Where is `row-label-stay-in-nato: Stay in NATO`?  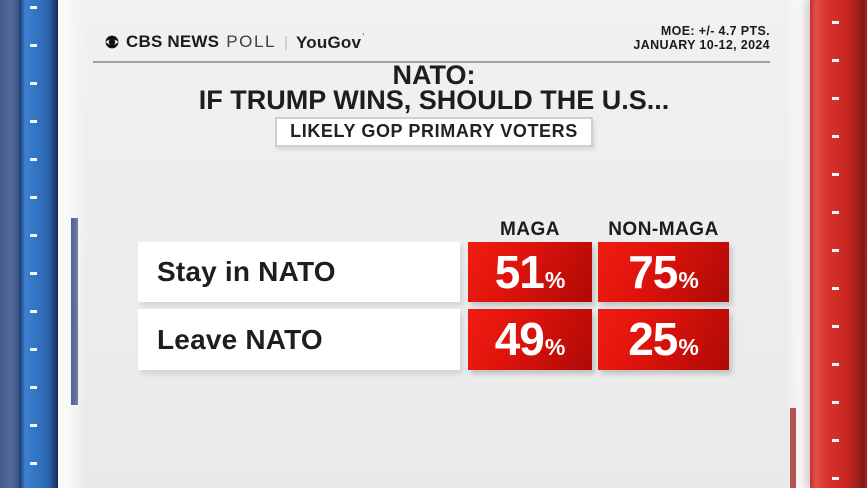
row-label-stay-in-nato: Stay in NATO is located at coordinates (299, 272).